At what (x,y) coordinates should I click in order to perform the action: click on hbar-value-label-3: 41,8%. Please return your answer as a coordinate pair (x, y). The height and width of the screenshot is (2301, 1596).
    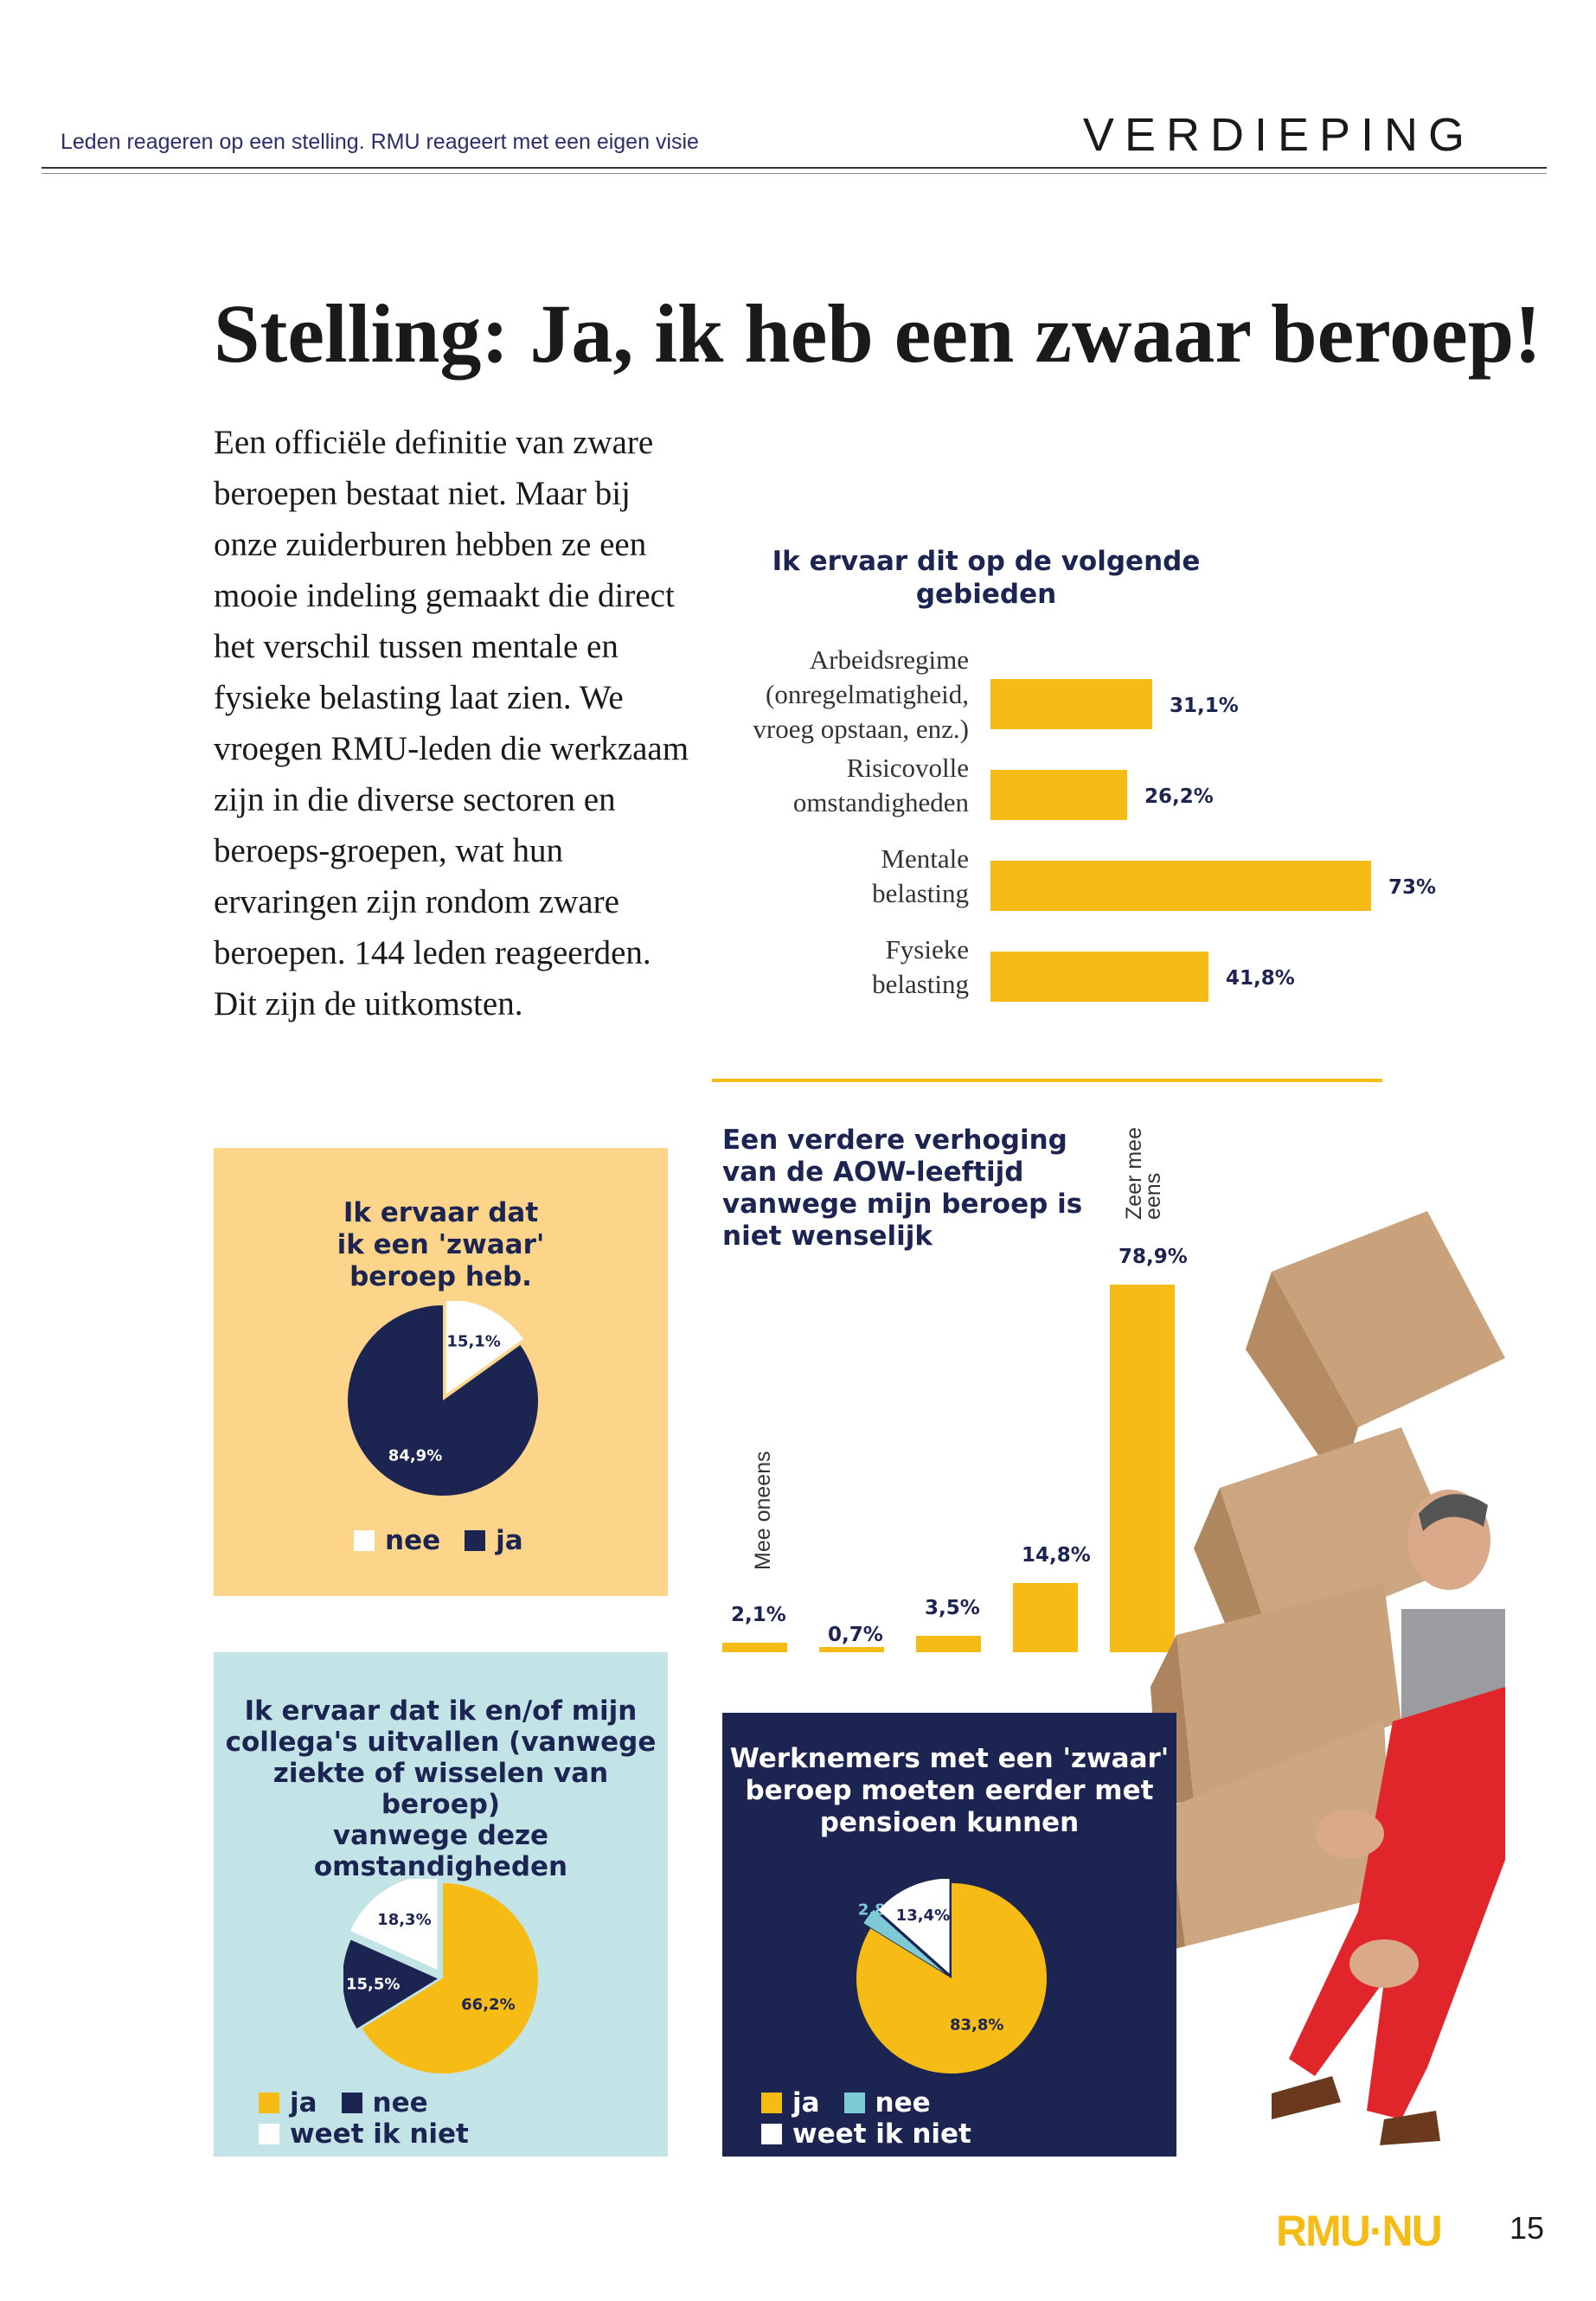
    Looking at the image, I should click on (1261, 979).